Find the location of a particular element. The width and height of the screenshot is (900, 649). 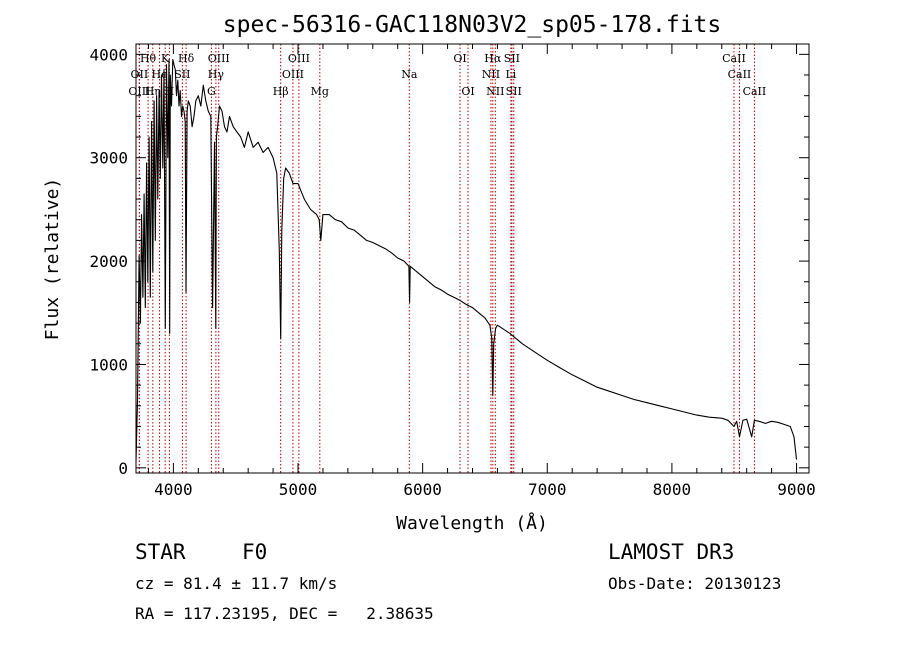

y-tick-label-0: 0 is located at coordinates (123, 468).